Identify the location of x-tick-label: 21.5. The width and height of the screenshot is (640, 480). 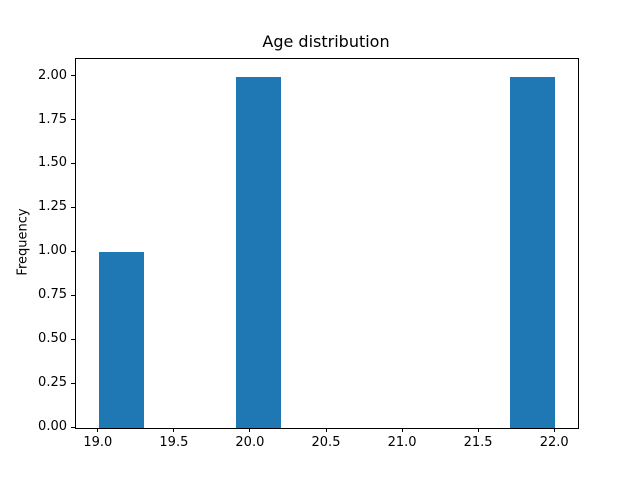
(478, 442).